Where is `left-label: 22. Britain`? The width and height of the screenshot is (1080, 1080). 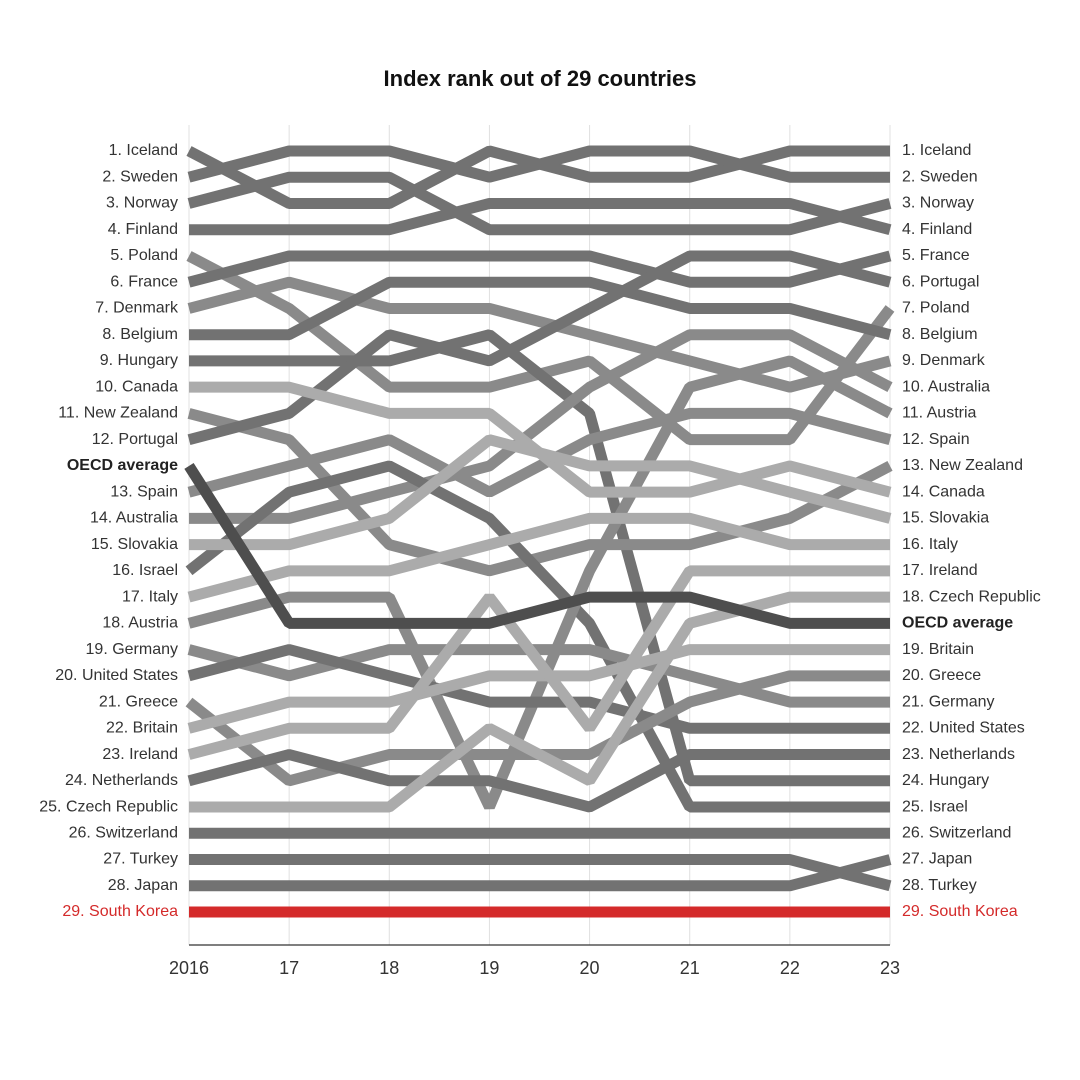
left-label: 22. Britain is located at coordinates (142, 728).